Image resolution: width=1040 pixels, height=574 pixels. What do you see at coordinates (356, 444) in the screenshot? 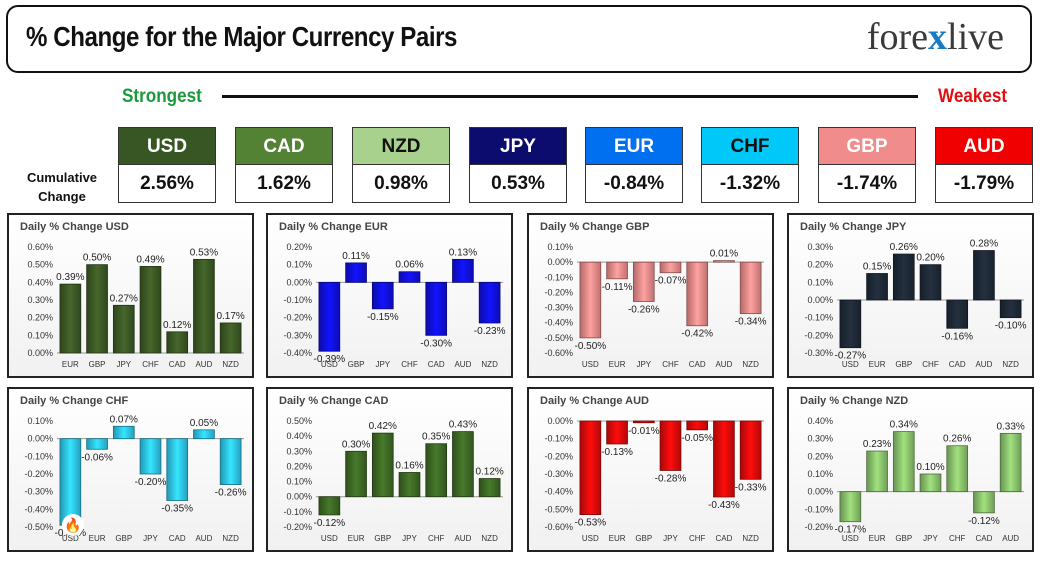
I see `data-label: 0.30%` at bounding box center [356, 444].